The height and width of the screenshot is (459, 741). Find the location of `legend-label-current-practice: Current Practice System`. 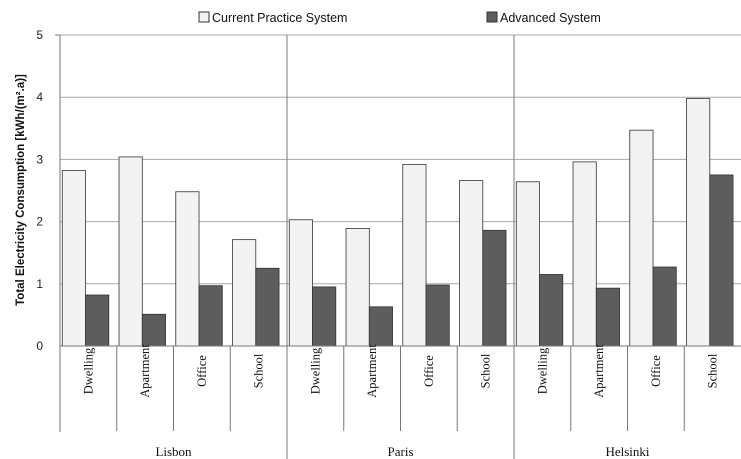

legend-label-current-practice: Current Practice System is located at coordinates (279, 18).